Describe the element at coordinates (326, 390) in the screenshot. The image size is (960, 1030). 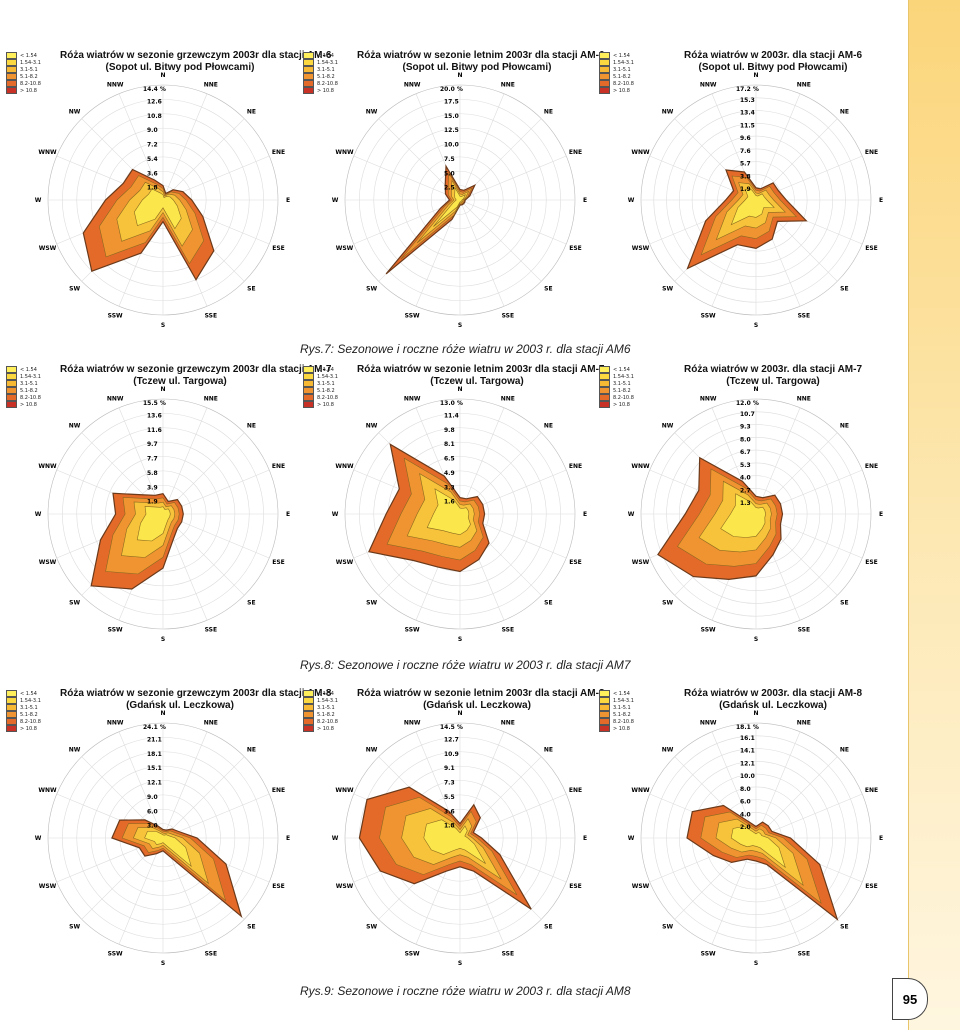
I see `legend-label: 5.1-8.2` at that location.